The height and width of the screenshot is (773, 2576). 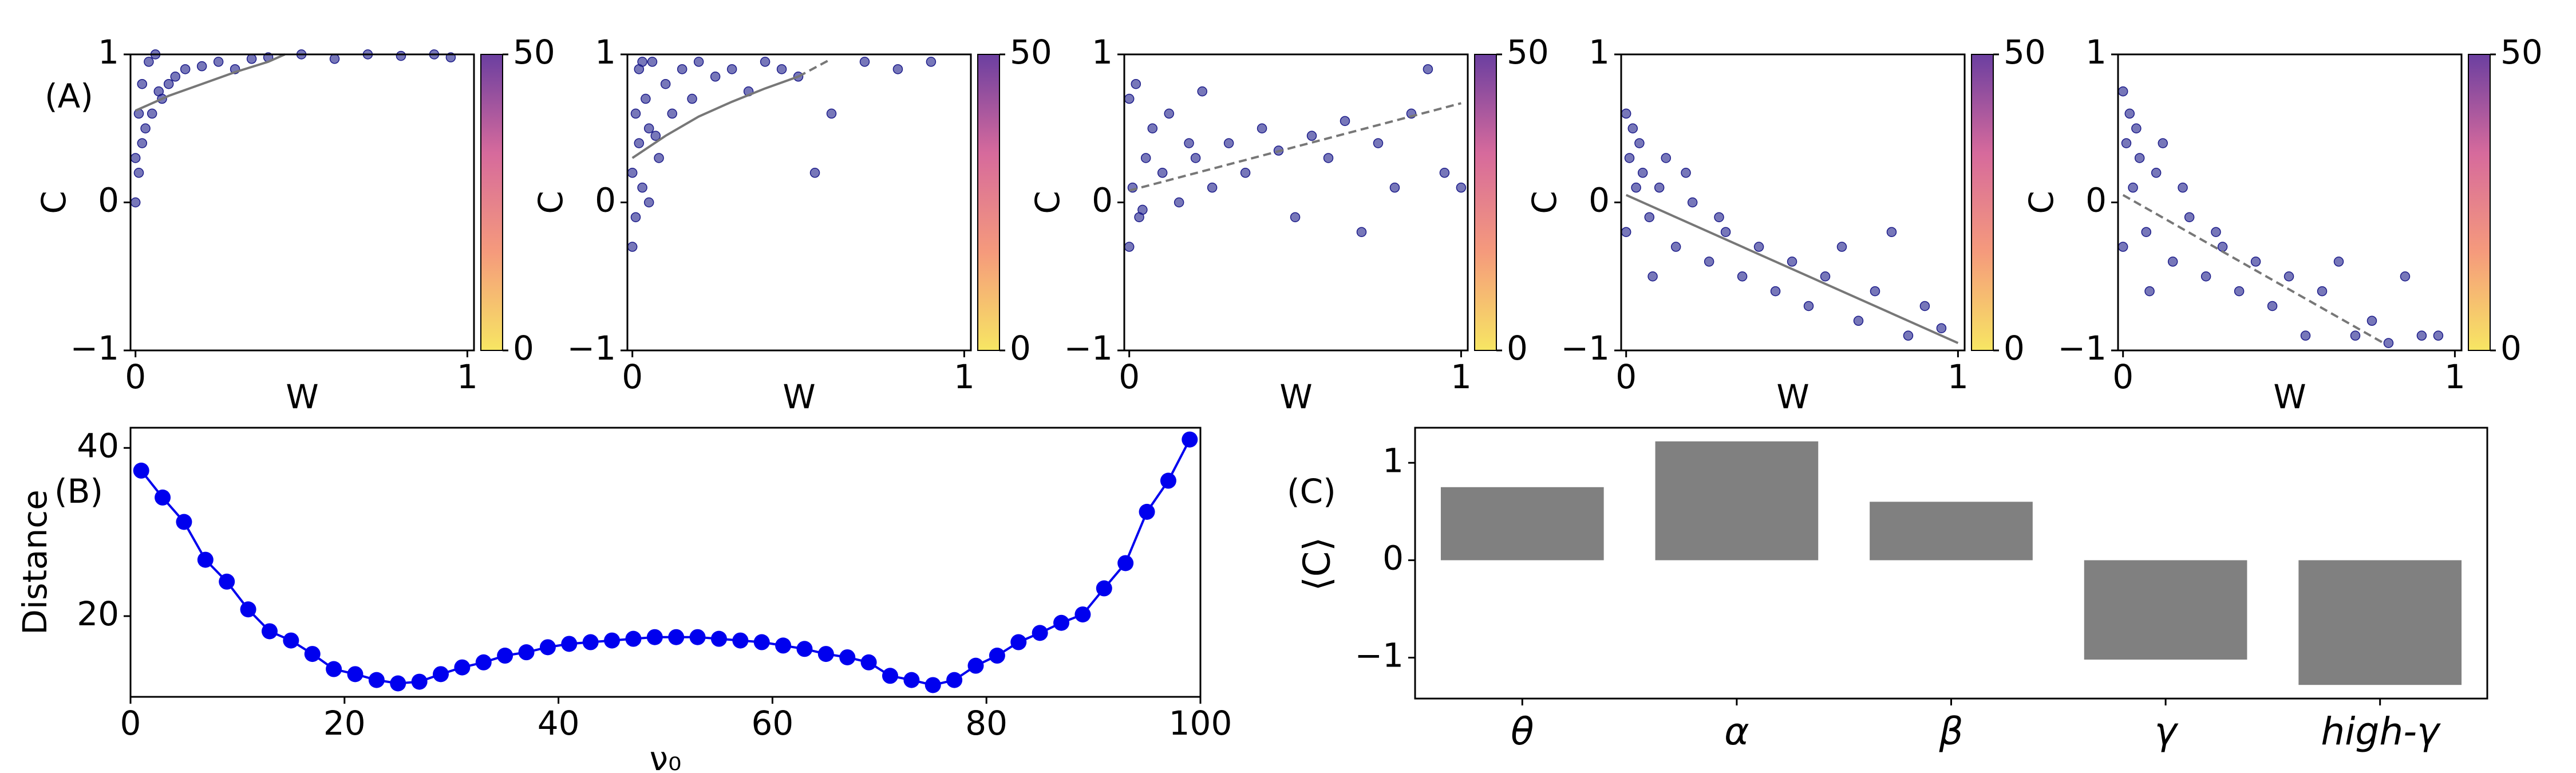 What do you see at coordinates (1318, 564) in the screenshot?
I see `y-axis-label: ⟨C⟩` at bounding box center [1318, 564].